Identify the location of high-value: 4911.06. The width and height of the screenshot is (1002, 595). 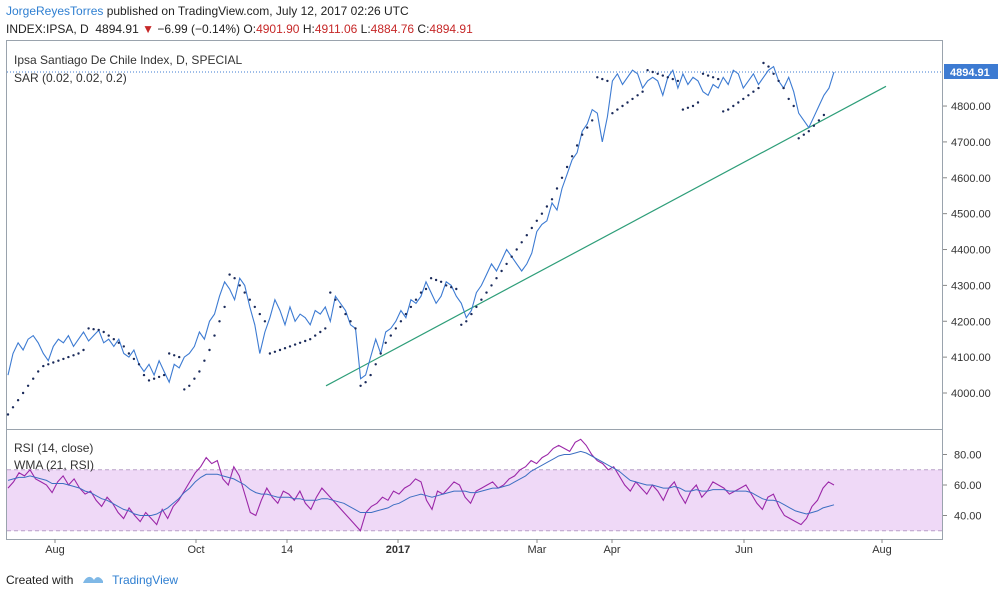
(336, 29).